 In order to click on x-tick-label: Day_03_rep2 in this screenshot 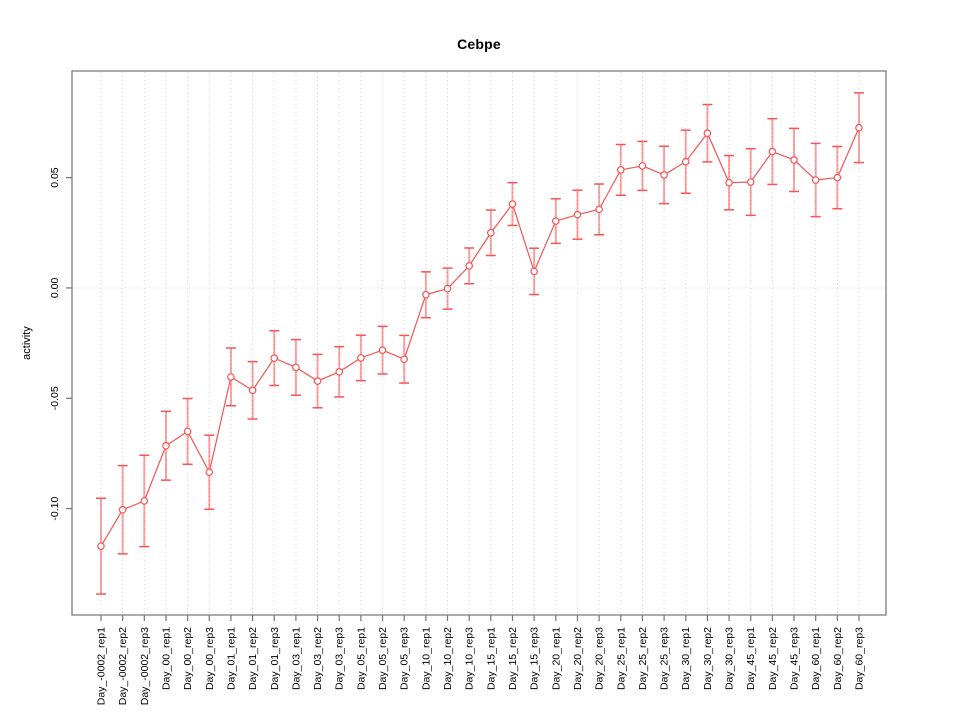, I will do `click(318, 658)`.